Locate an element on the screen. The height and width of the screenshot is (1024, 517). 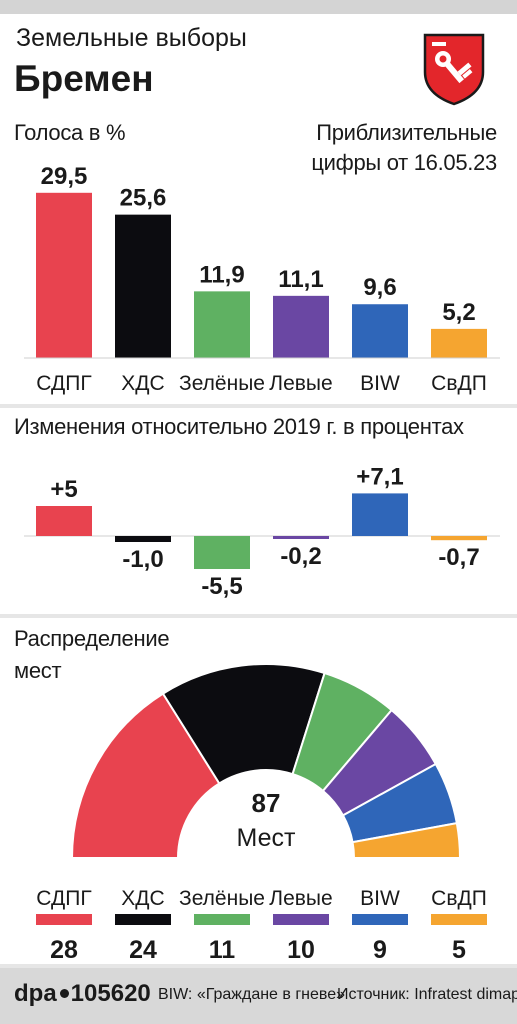
page-subtitle: Земельные выборы is located at coordinates (131, 38).